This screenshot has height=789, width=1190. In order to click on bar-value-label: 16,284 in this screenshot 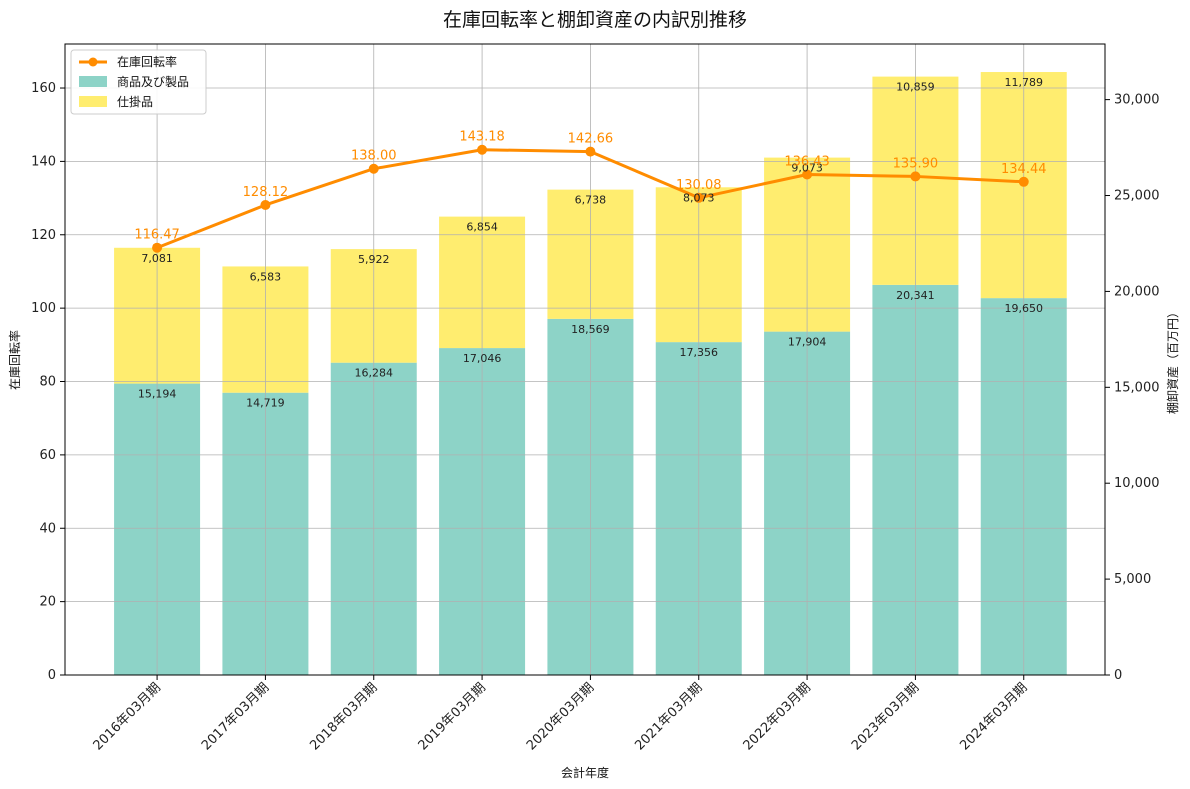, I will do `click(374, 373)`.